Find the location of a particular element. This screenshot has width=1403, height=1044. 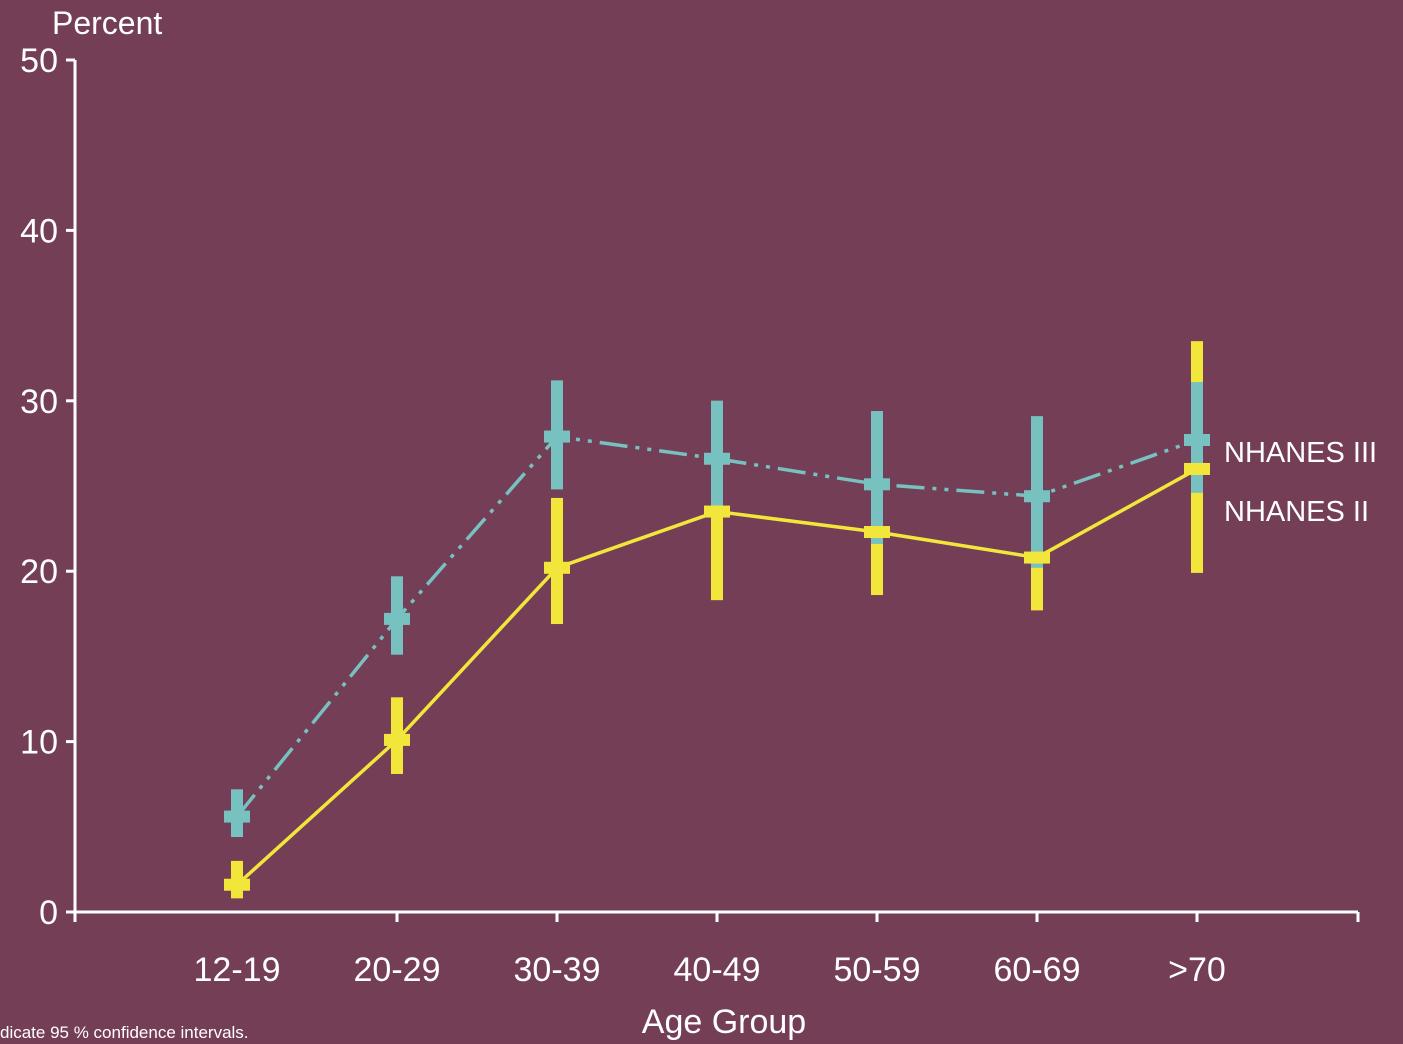

x-tick-label: 40-49 is located at coordinates (717, 970).